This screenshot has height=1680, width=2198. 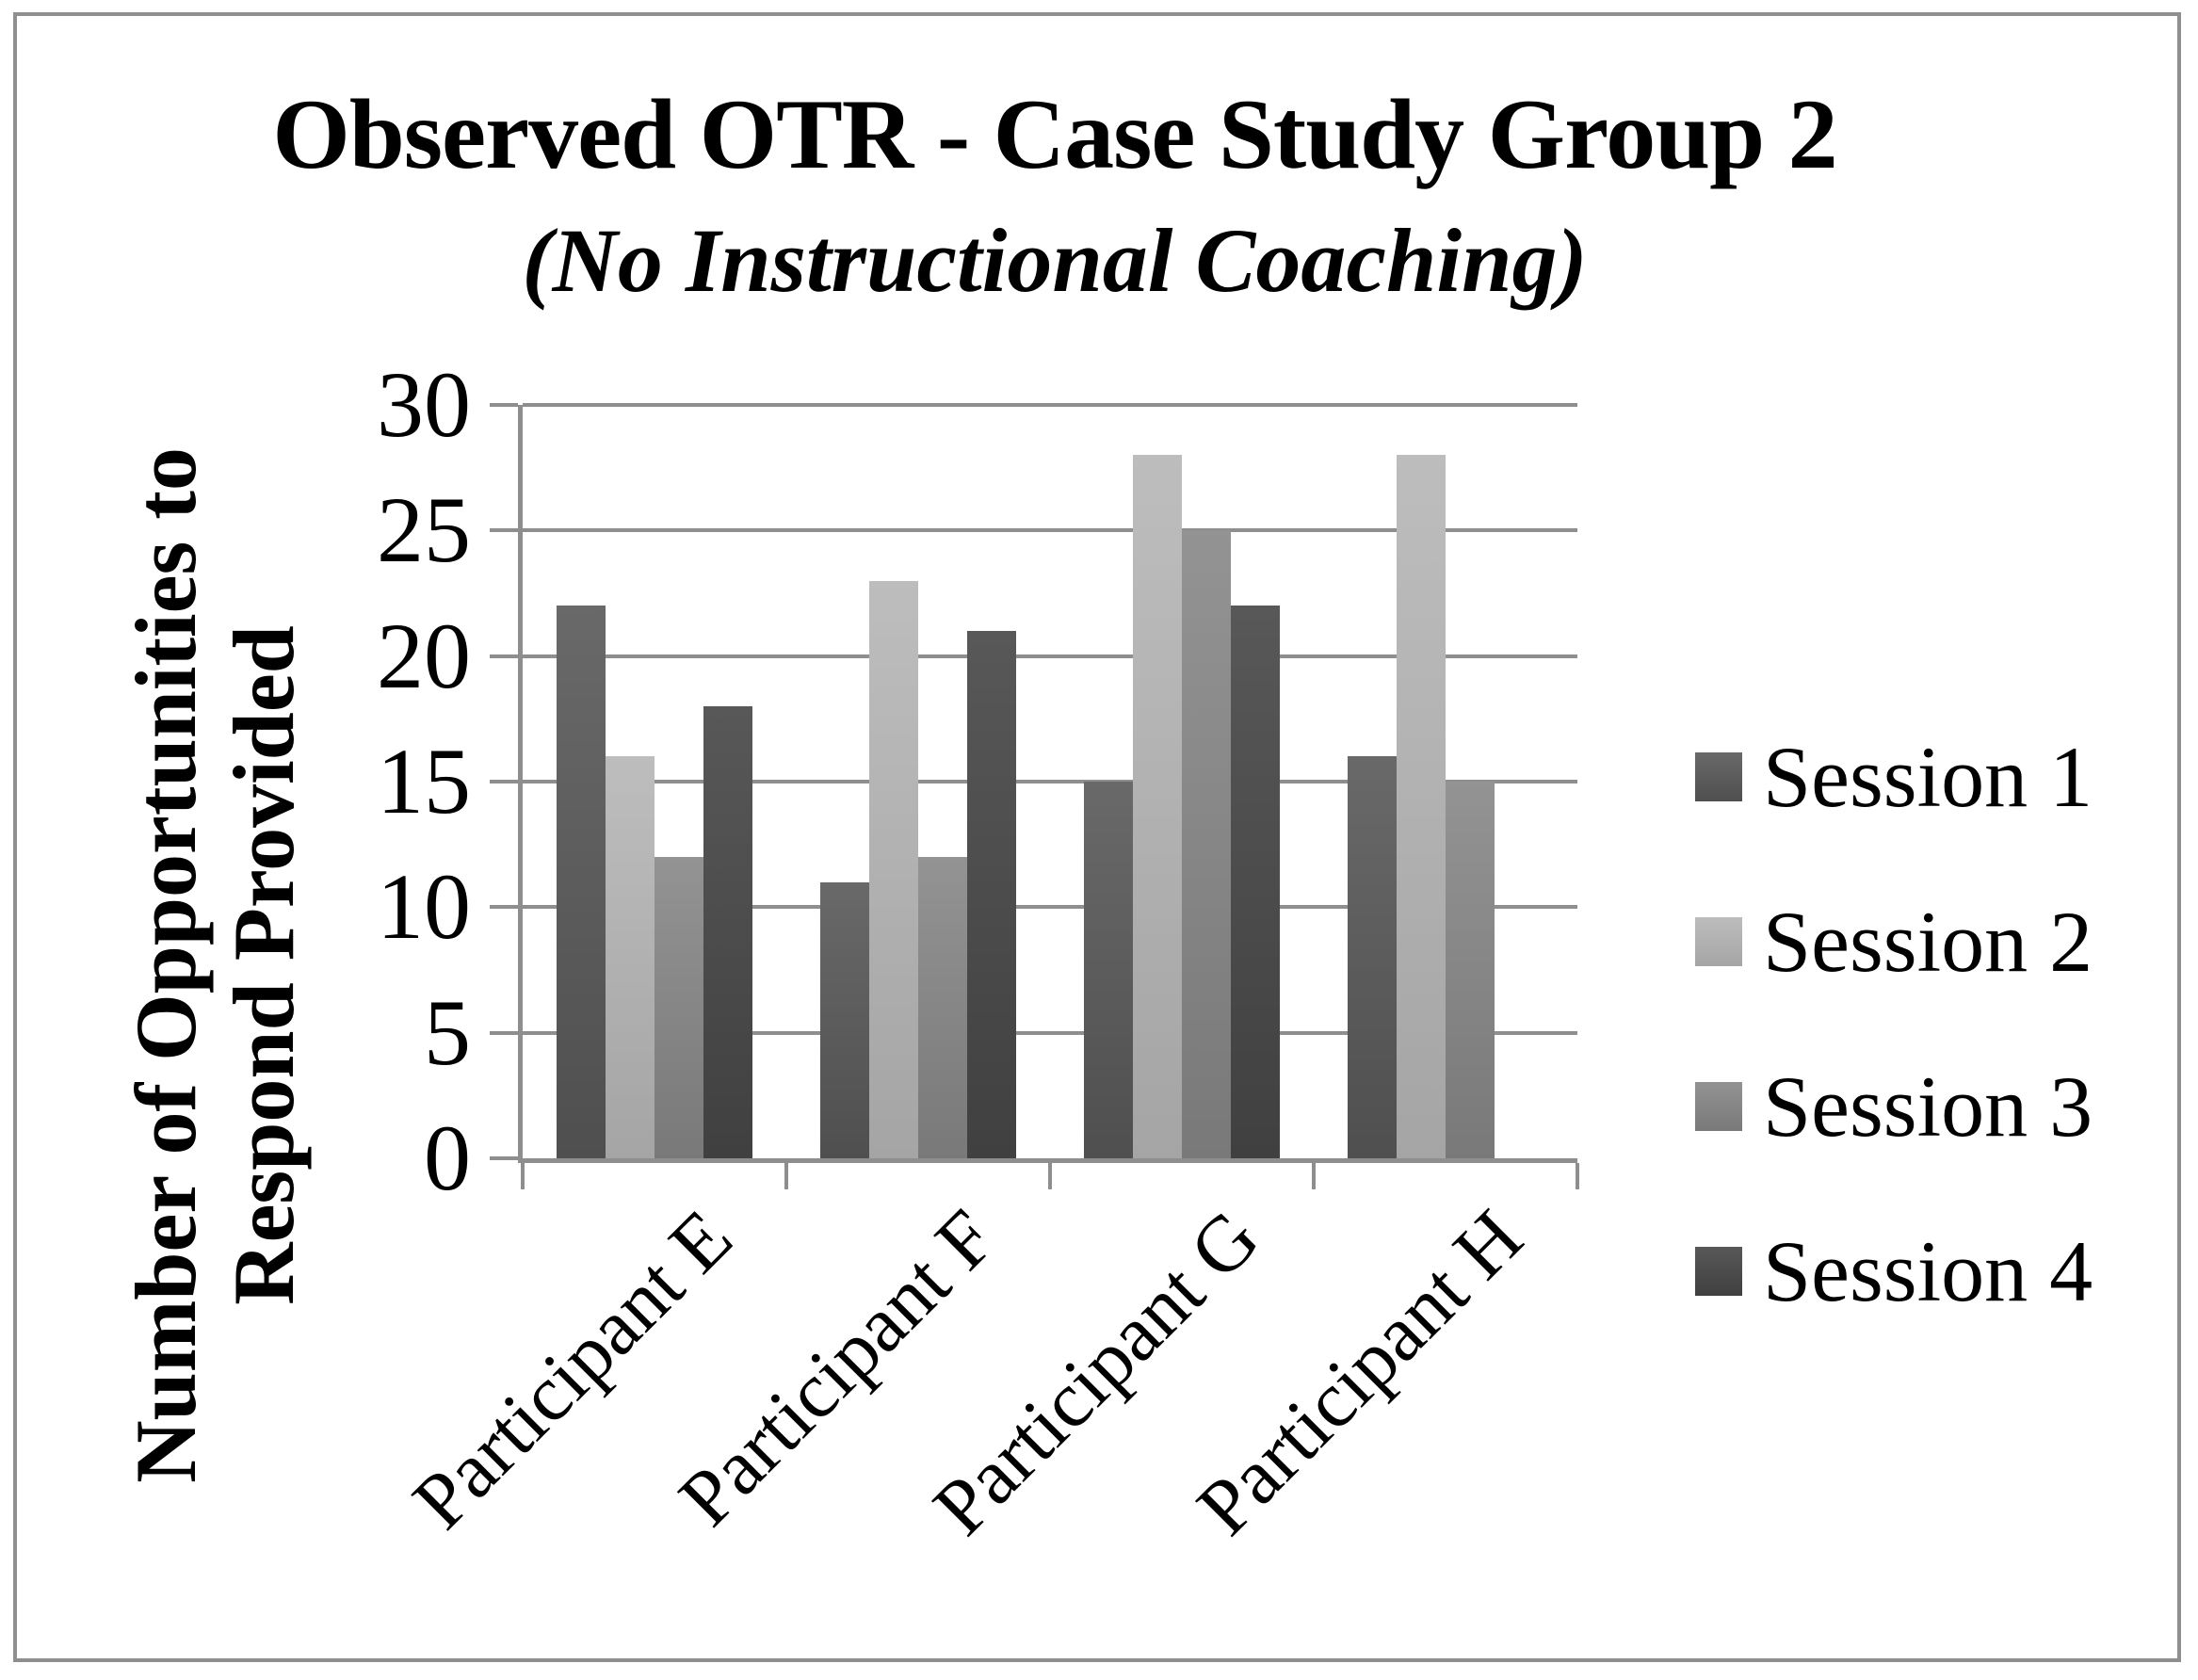 I want to click on bar-session-4-participant-e, so click(x=728, y=932).